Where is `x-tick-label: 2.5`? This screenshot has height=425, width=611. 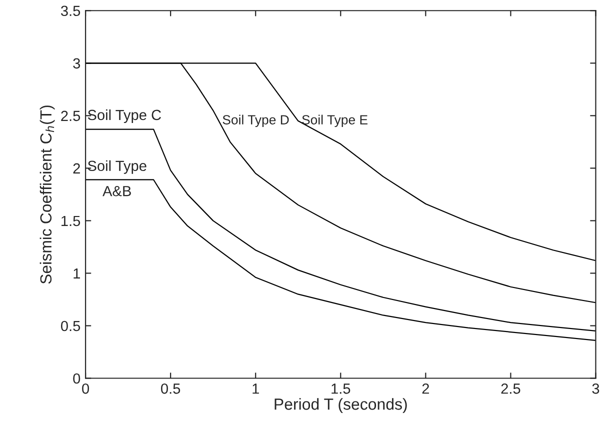
x-tick-label: 2.5 is located at coordinates (510, 388).